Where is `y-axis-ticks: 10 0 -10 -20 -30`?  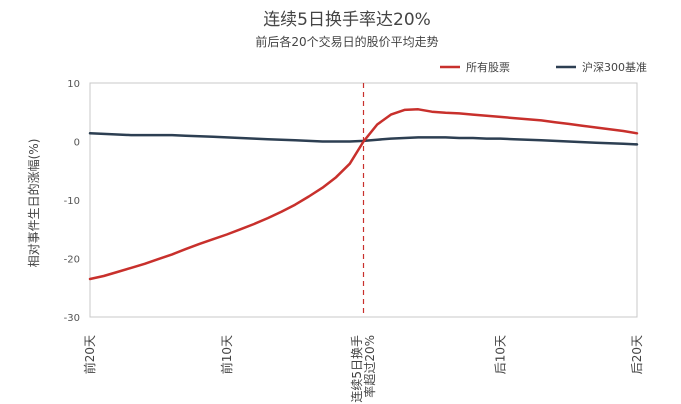
y-axis-ticks: 10 0 -10 -20 -30 is located at coordinates (72, 201).